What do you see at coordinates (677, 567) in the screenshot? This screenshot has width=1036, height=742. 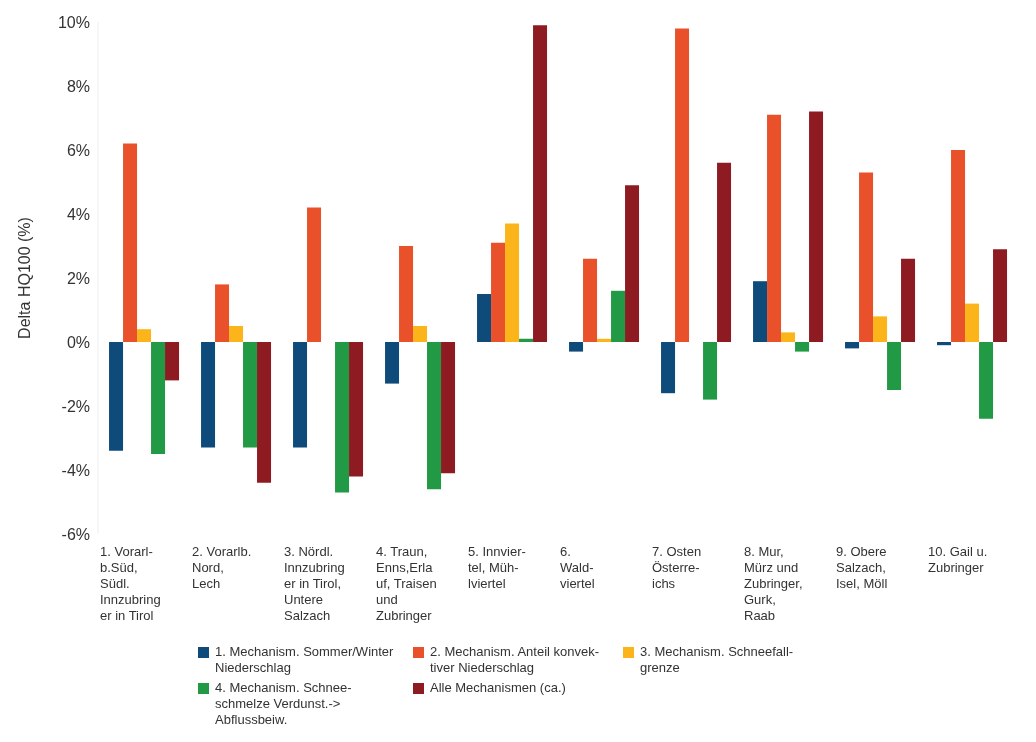 I see `x-tick-label: 7. Osten Österre- ichs` at bounding box center [677, 567].